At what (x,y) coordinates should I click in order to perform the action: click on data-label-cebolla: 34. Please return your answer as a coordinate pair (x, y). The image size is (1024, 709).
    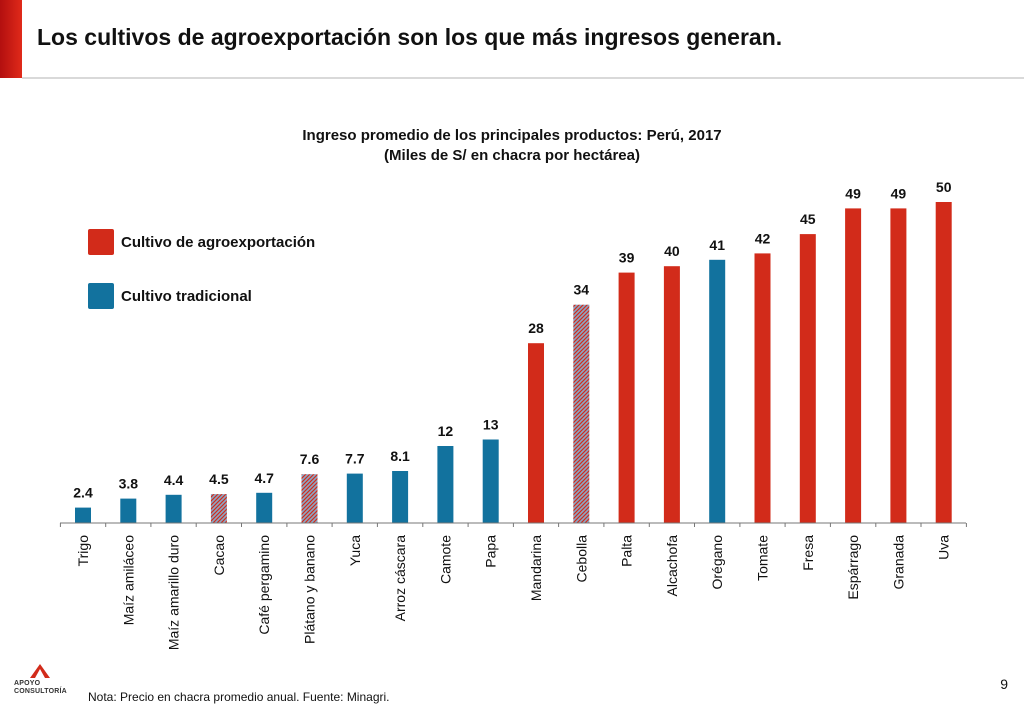
    Looking at the image, I should click on (582, 290).